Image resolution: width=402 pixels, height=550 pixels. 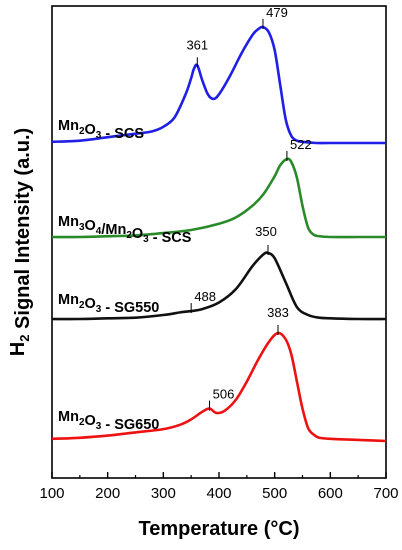 What do you see at coordinates (205, 296) in the screenshot?
I see `peak-label: 488` at bounding box center [205, 296].